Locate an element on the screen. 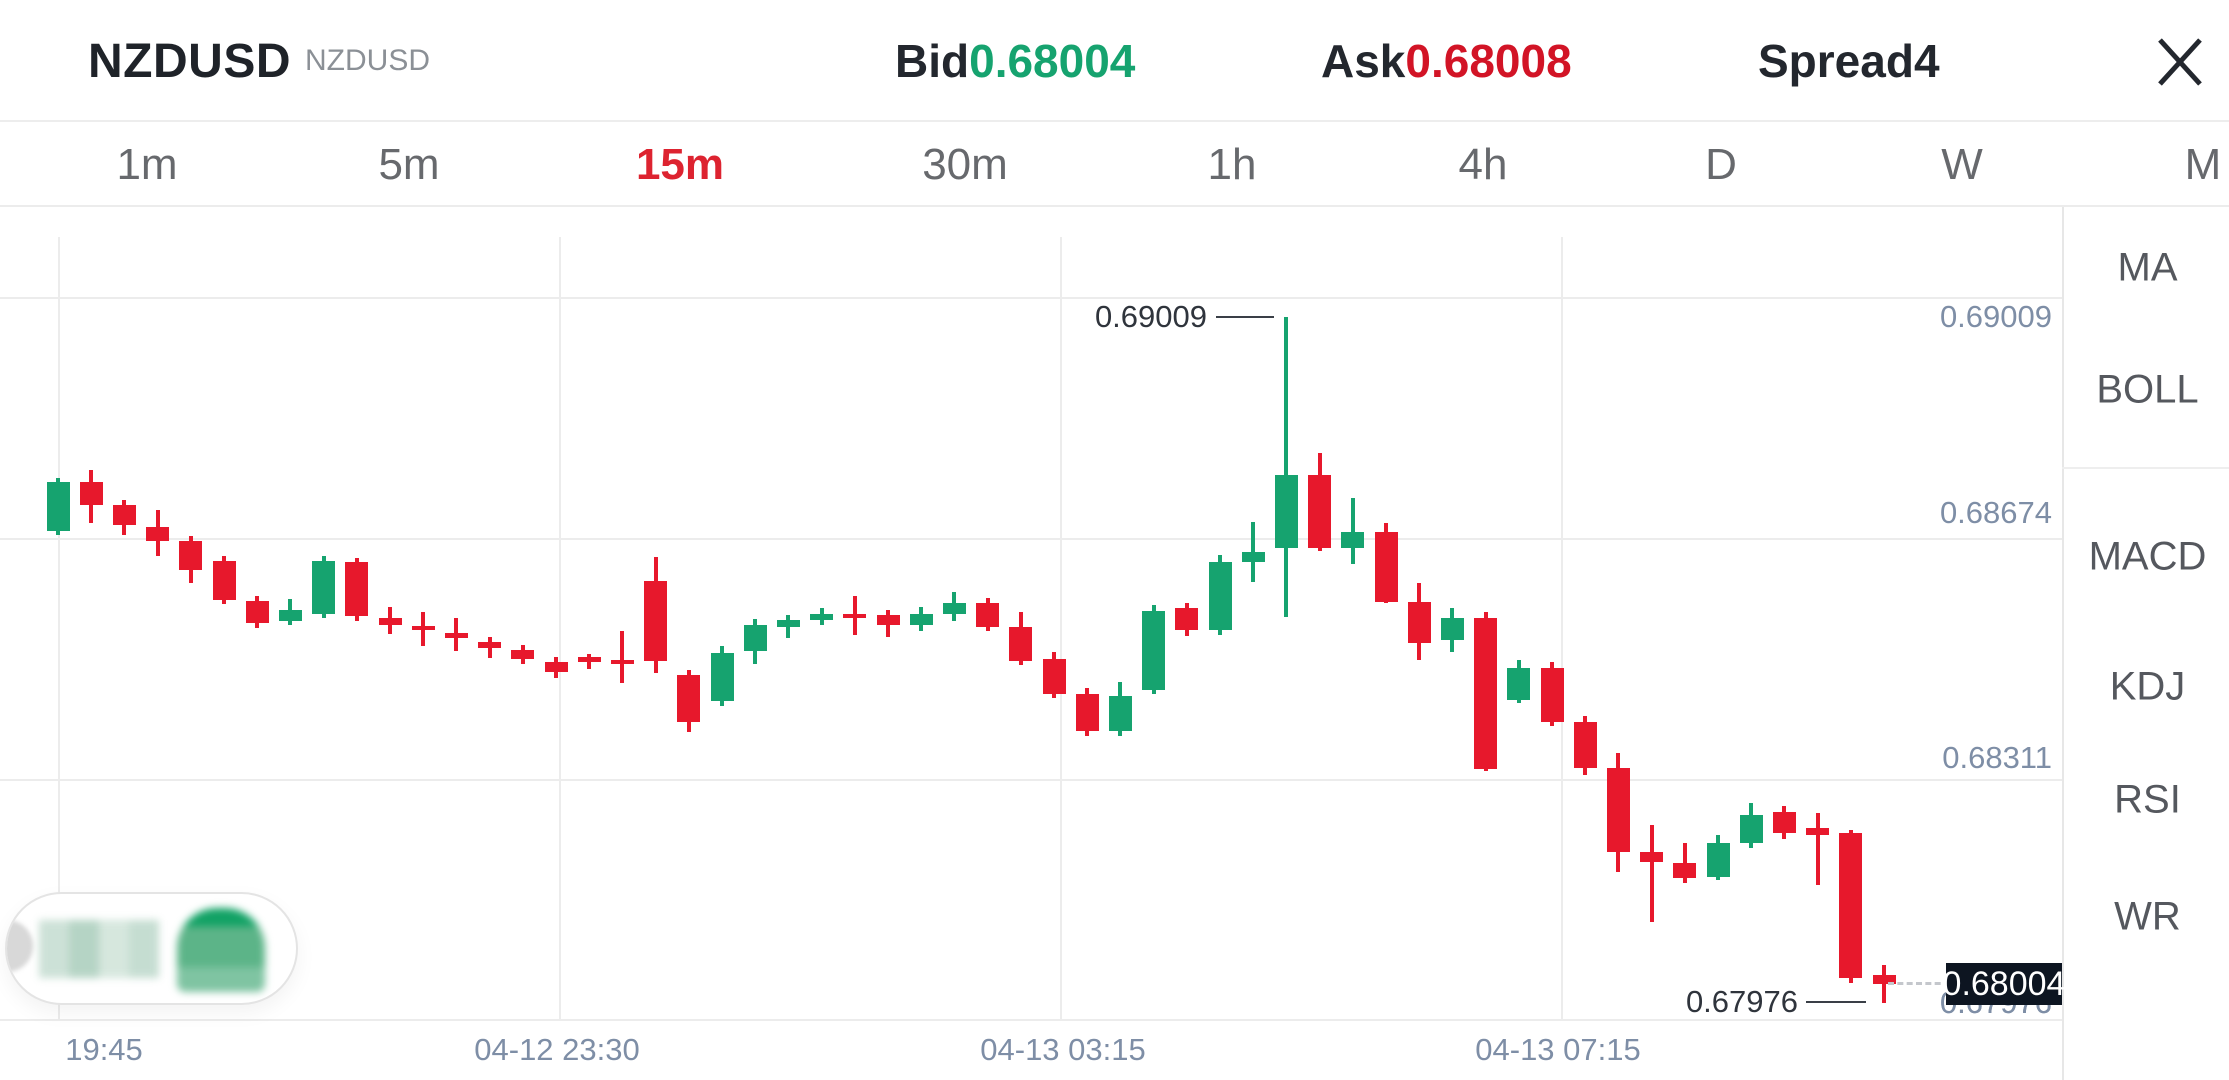 The height and width of the screenshot is (1080, 2229). symbol-subtitle: NZDUSD is located at coordinates (367, 60).